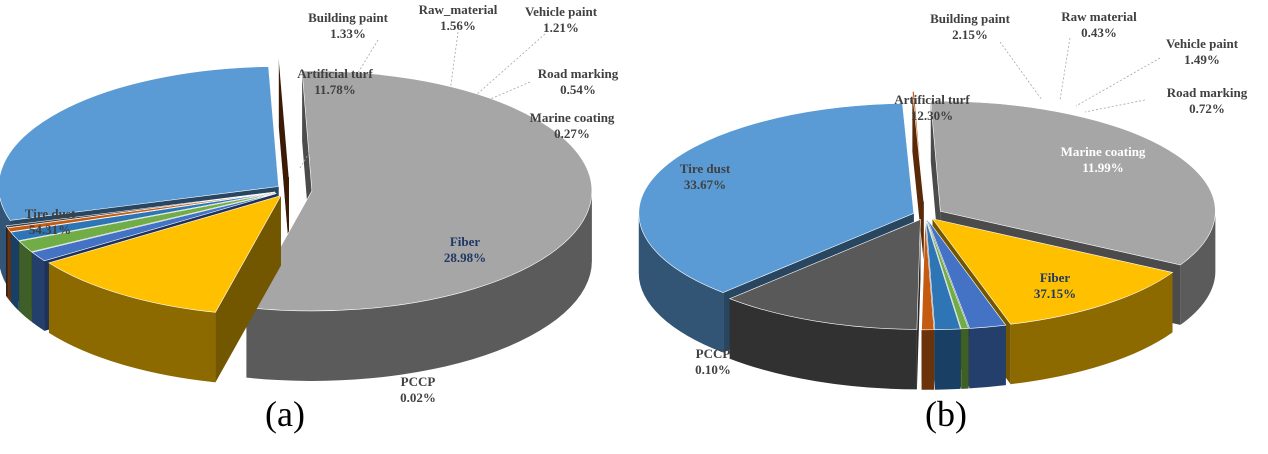 This screenshot has height=454, width=1268. I want to click on slice-value-marine-coating: 11.99%, so click(1103, 167).